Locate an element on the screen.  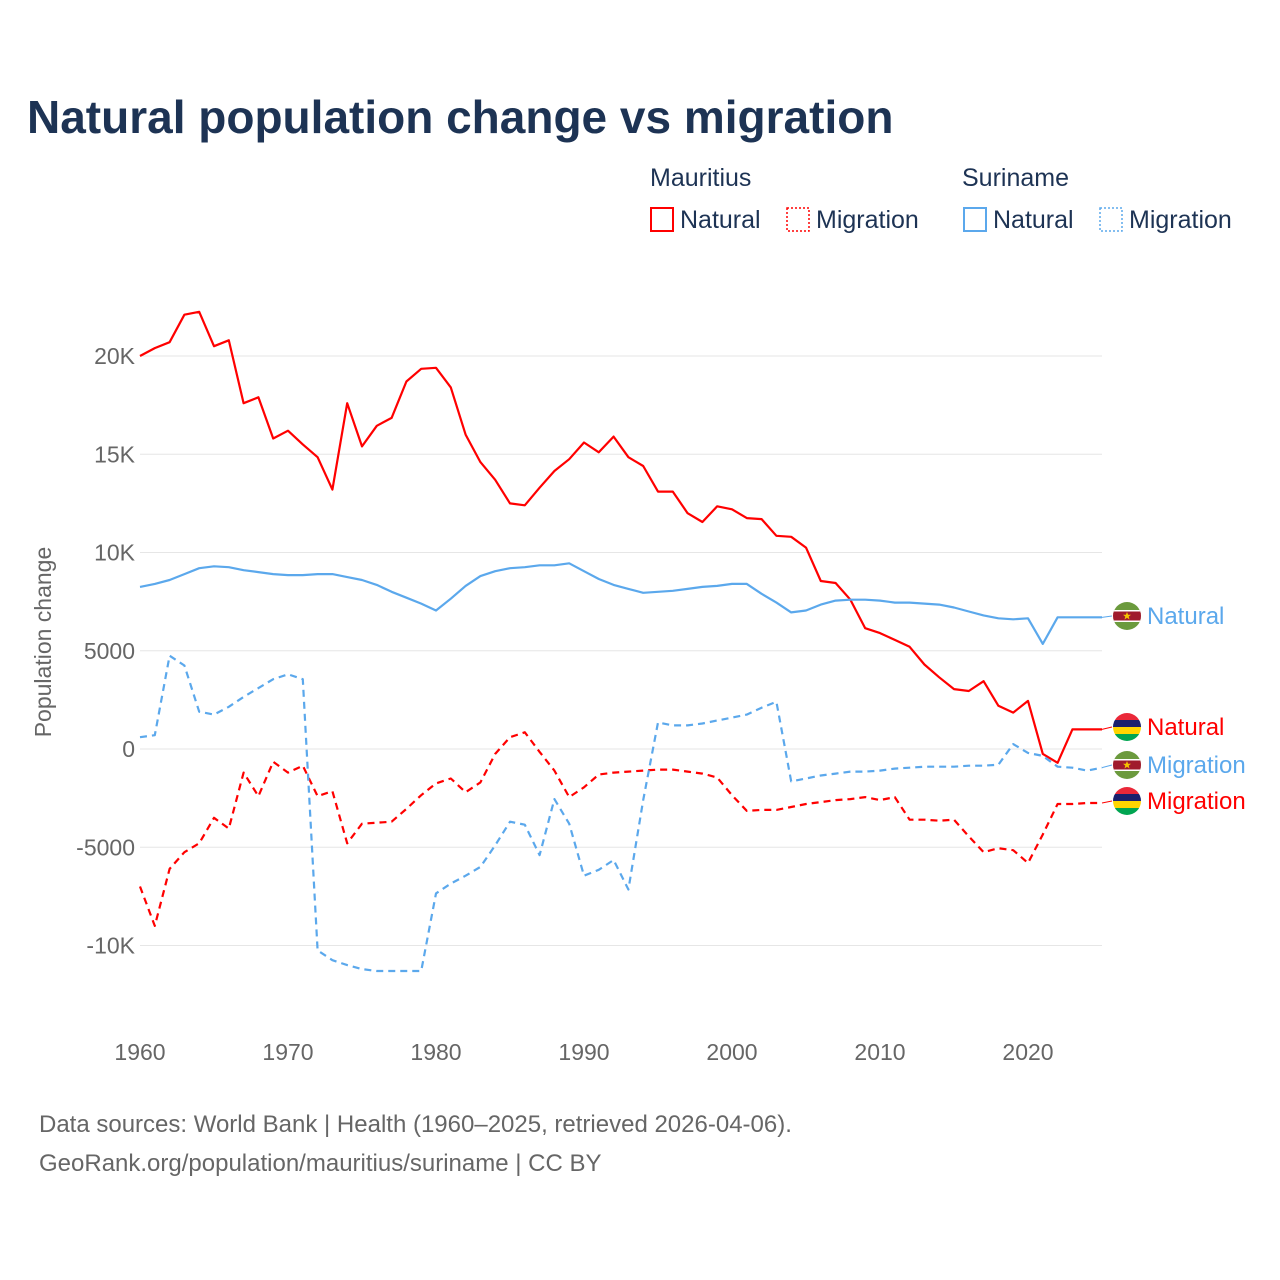
chart-title: Natural population change vs migration is located at coordinates (460, 117).